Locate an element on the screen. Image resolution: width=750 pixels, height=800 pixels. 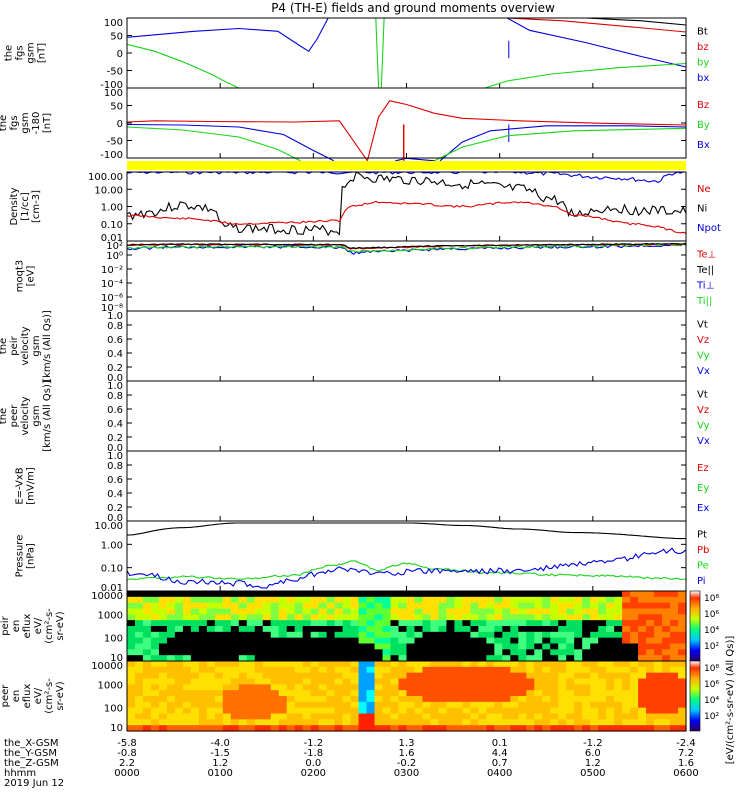
panel-frame-peirv is located at coordinates (406, 346).